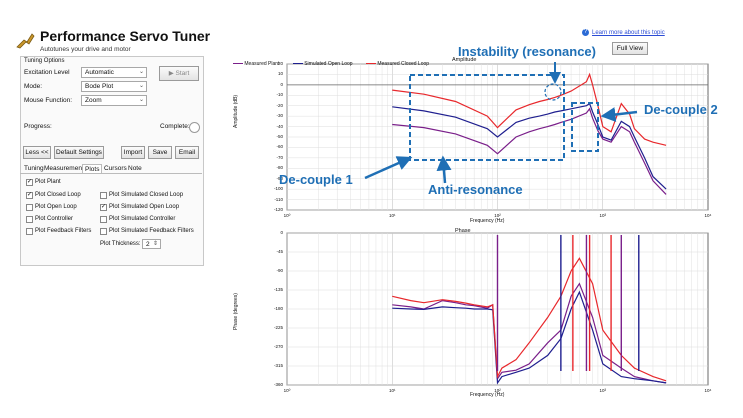  I want to click on amp-ytick-label: -100, so click(278, 189).